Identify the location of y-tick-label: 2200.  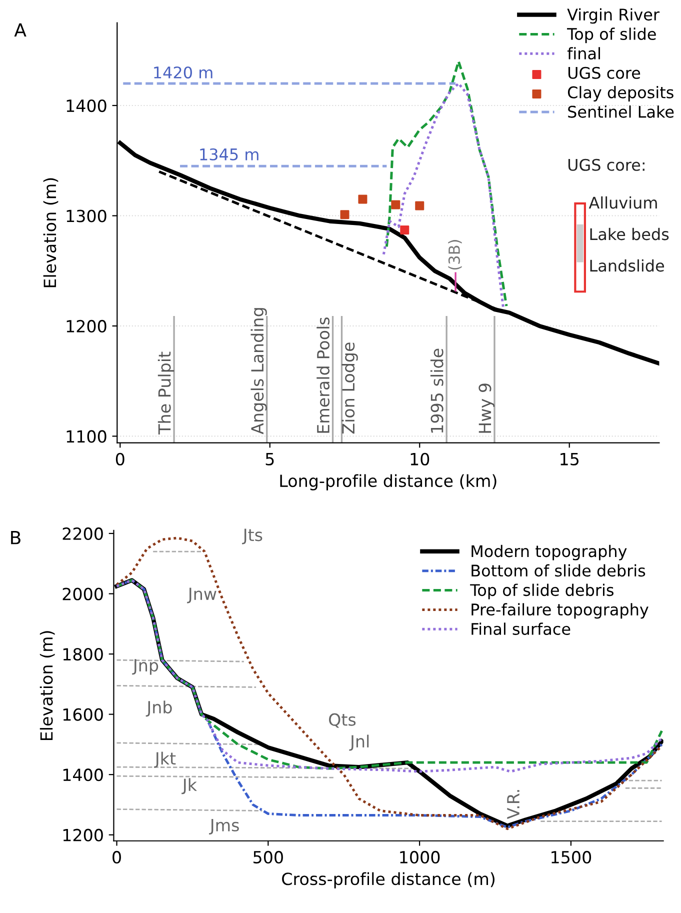
(82, 533).